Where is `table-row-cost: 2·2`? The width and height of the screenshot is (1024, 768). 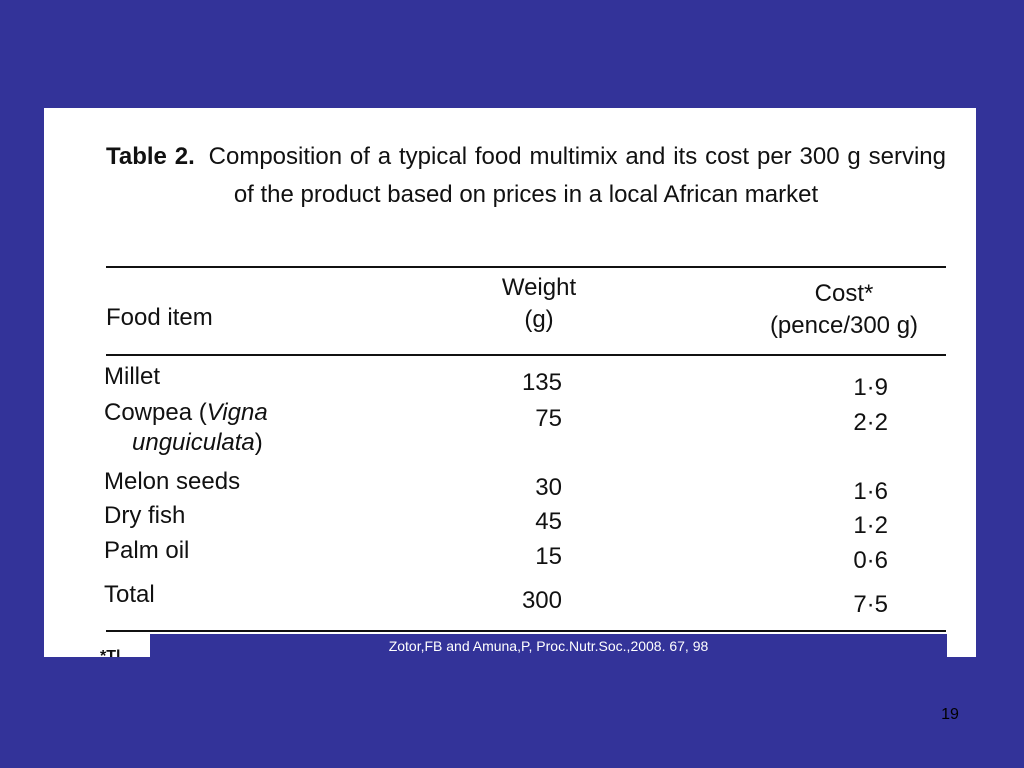 table-row-cost: 2·2 is located at coordinates (870, 422).